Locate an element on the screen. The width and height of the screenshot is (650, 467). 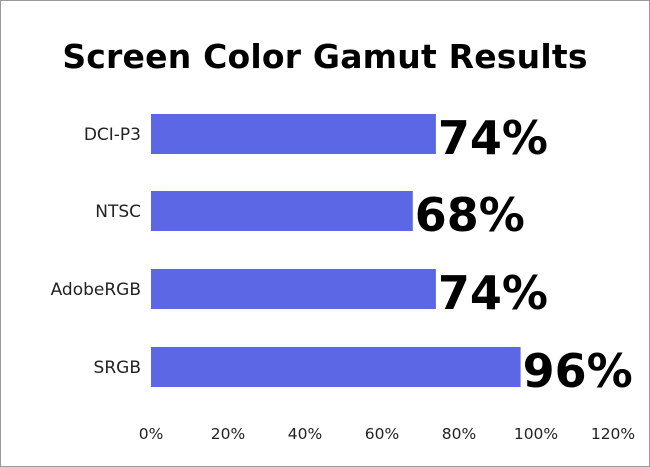
category-labels: DCI-P3 NTSC AdobeRGB SRGB is located at coordinates (96, 251).